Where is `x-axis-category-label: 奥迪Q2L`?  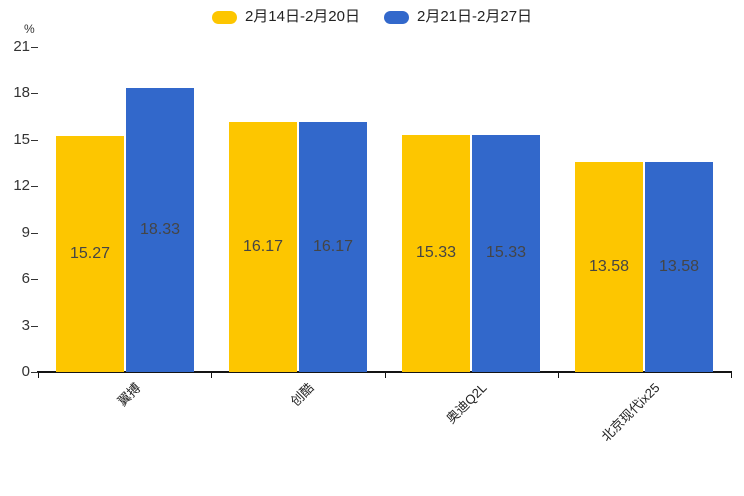
x-axis-category-label: 奥迪Q2L is located at coordinates (466, 403).